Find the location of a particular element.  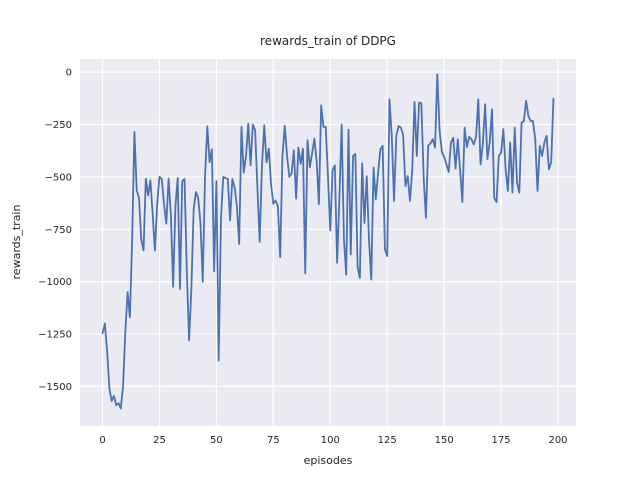

y-tick-labels: 0 −250 −500 −750 −1000 −1250 −1500 is located at coordinates (55, 230).